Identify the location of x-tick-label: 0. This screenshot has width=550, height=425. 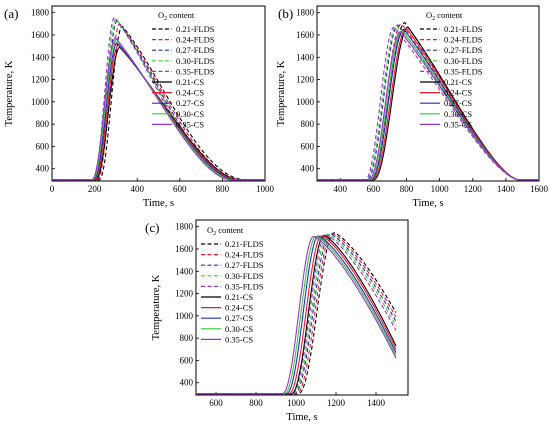
(52, 189).